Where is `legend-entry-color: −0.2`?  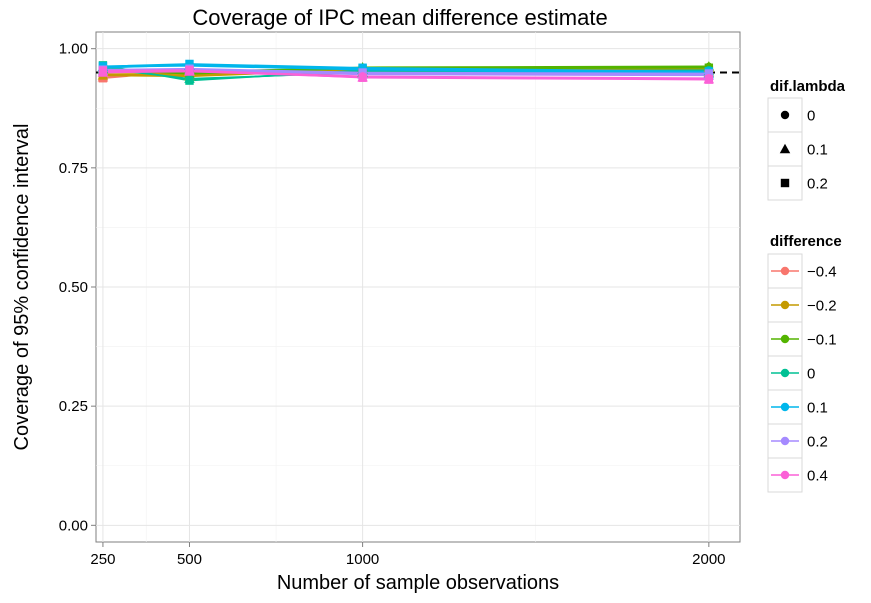
legend-entry-color: −0.2 is located at coordinates (802, 305).